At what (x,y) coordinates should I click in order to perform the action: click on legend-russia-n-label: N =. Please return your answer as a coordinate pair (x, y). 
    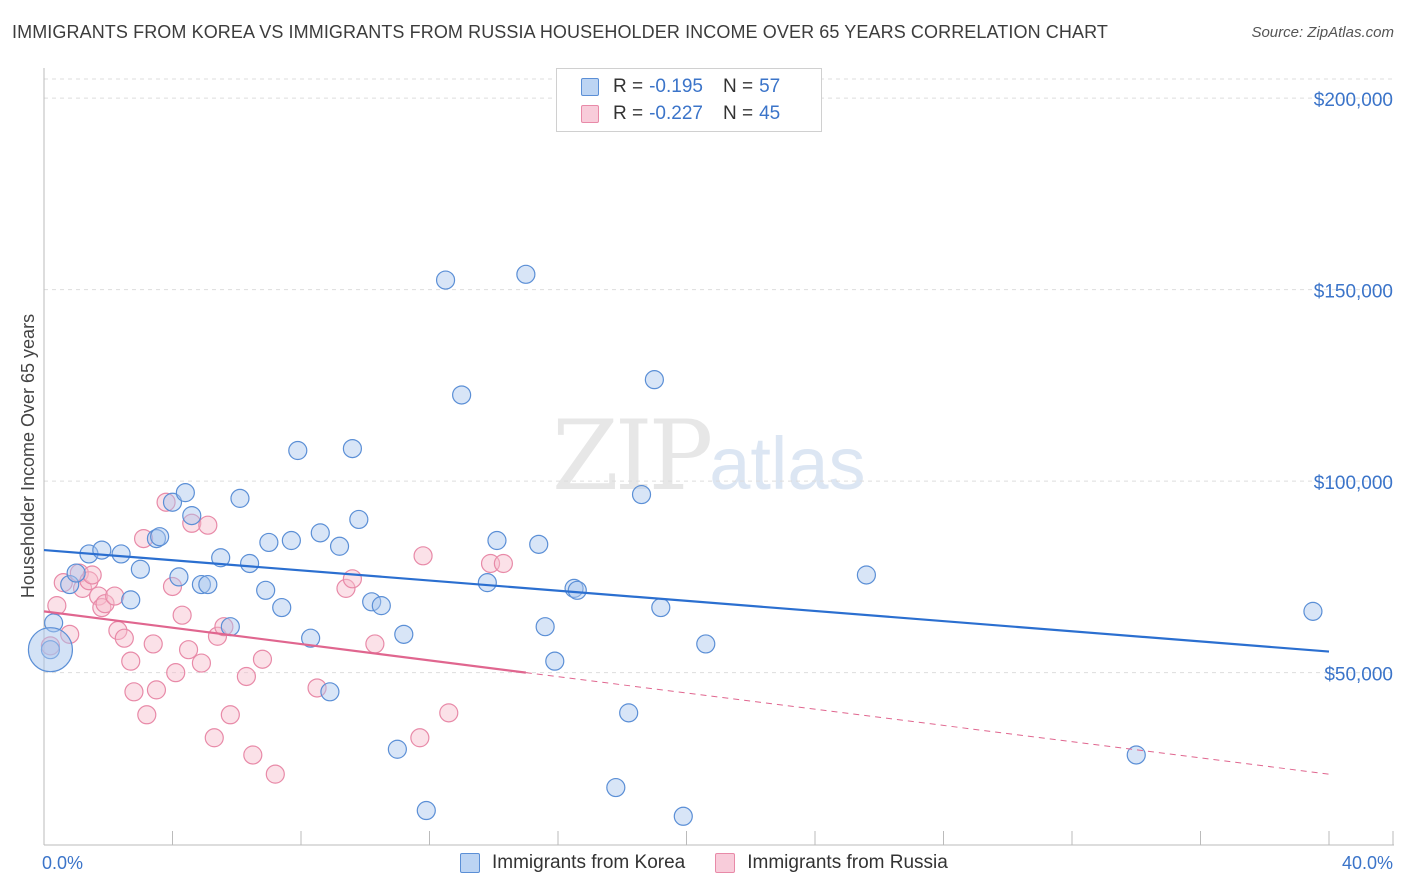
    Looking at the image, I should click on (738, 113).